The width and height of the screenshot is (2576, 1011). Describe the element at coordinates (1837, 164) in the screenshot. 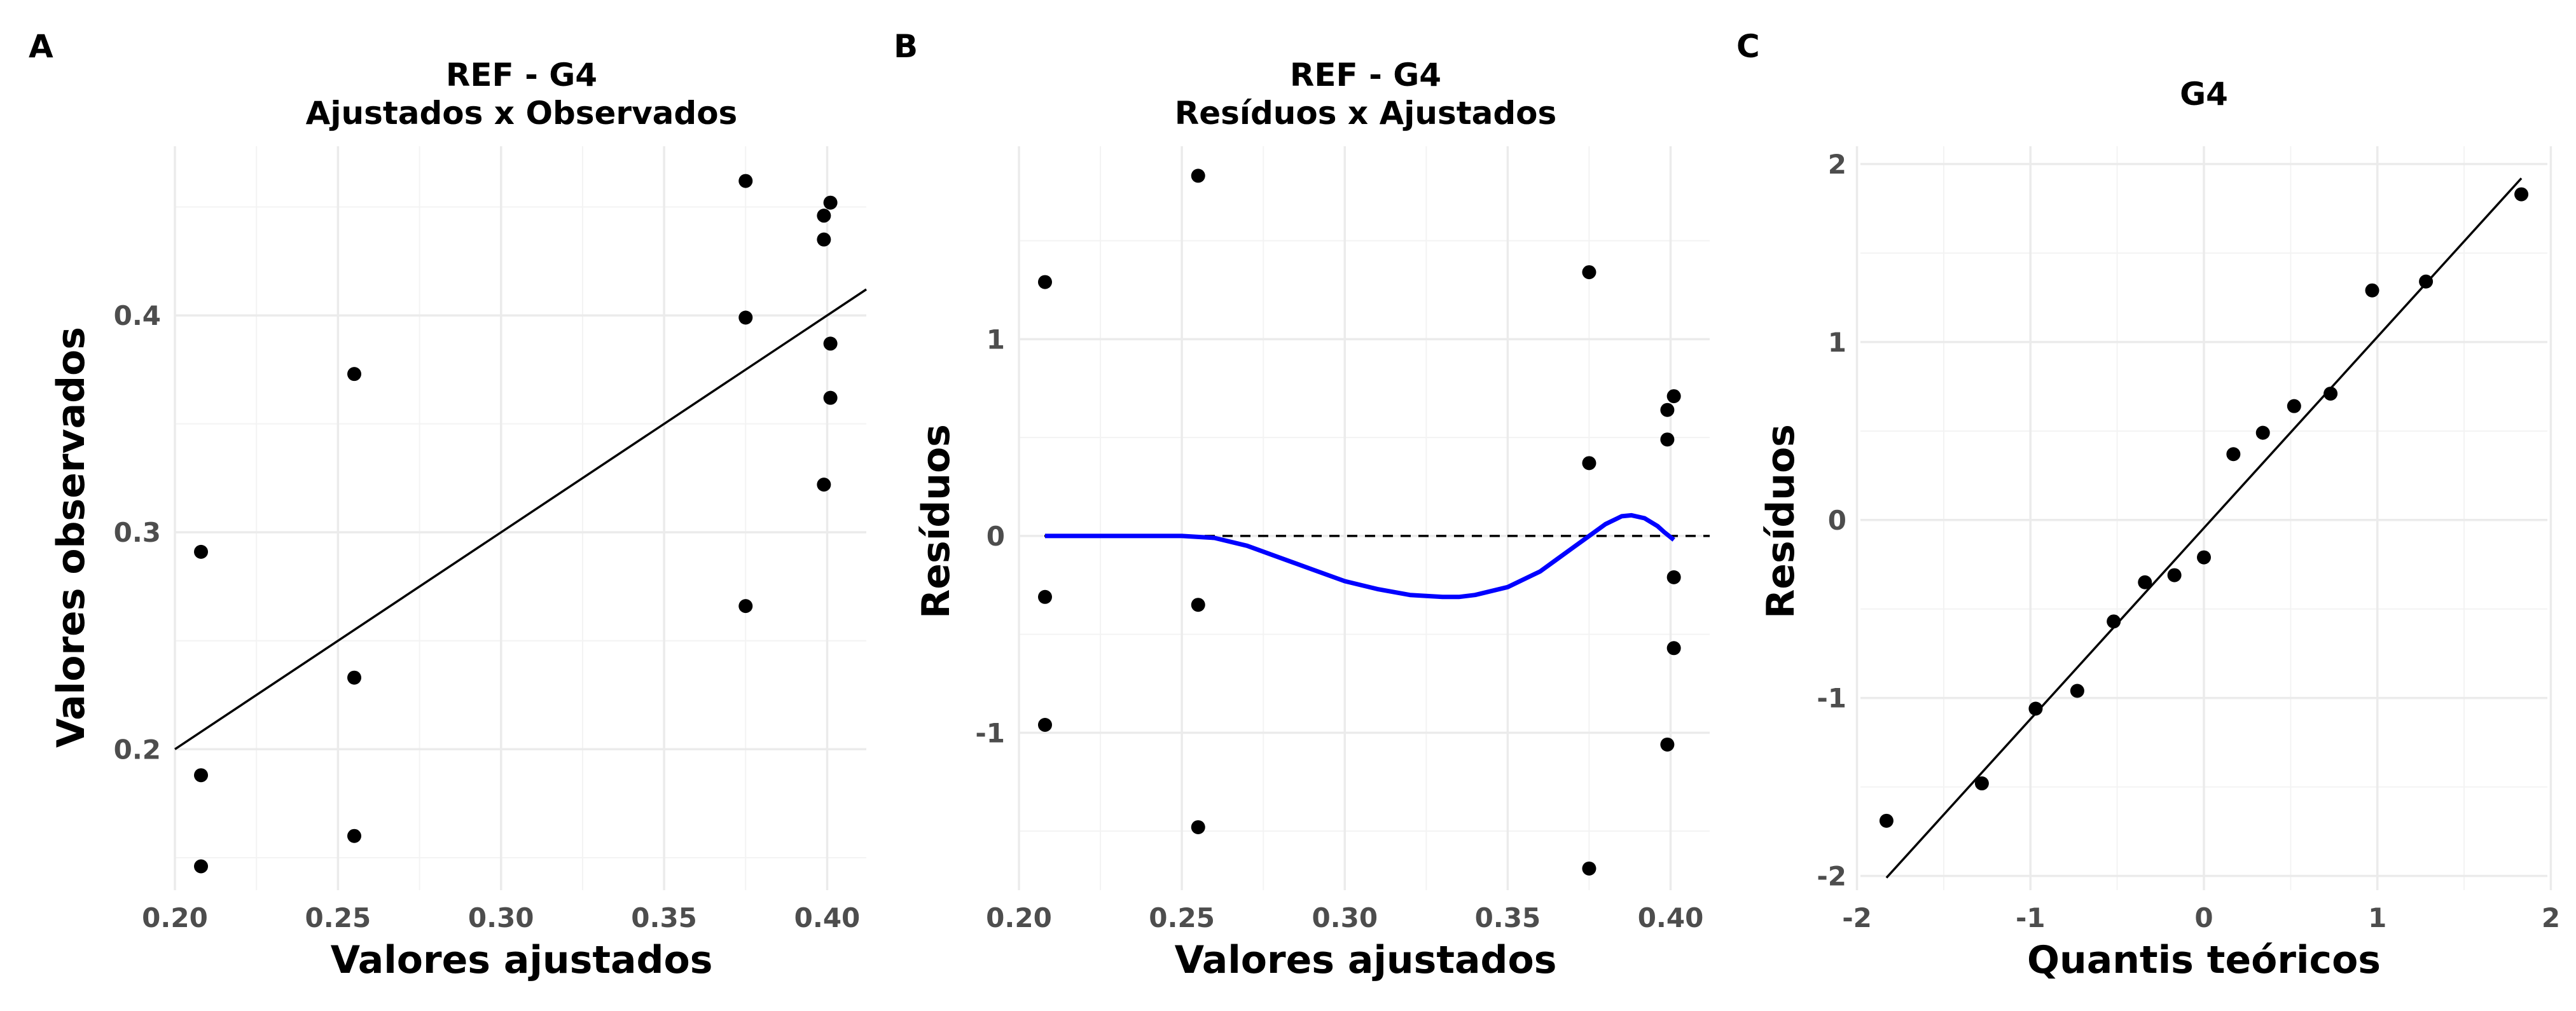

I see `y-tick-label: 2` at that location.